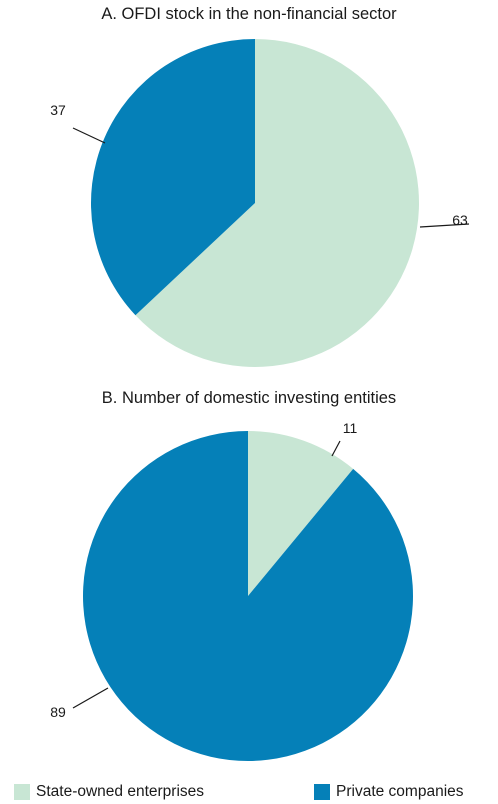  Describe the element at coordinates (350, 428) in the screenshot. I see `pie-b-value-label-state-owned: 11` at that location.